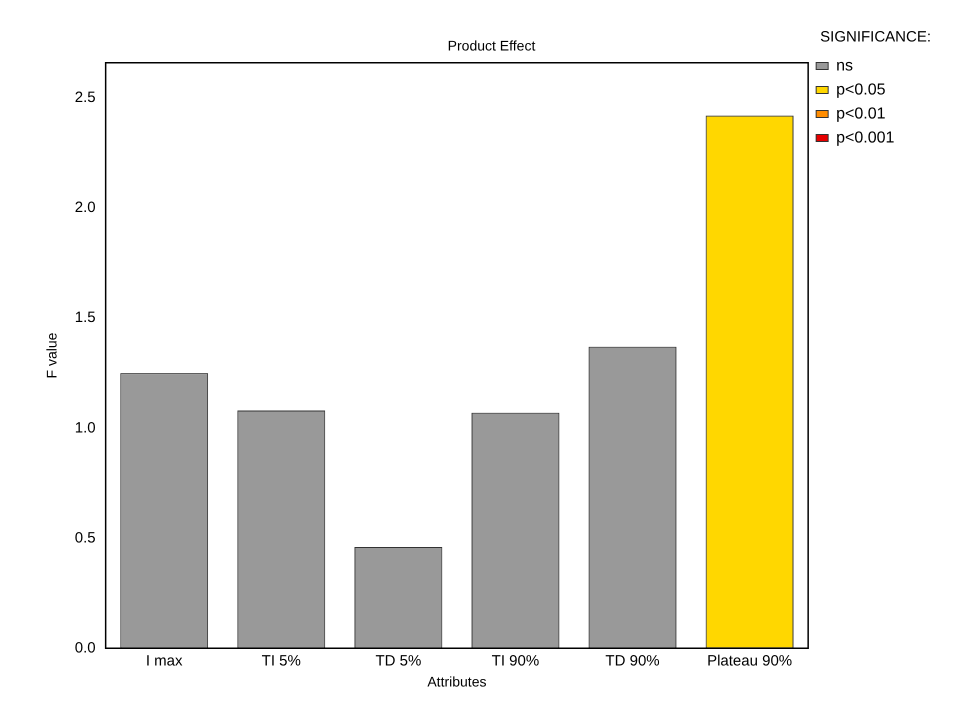 The image size is (953, 711). What do you see at coordinates (51, 355) in the screenshot?
I see `y-axis-title: F value` at bounding box center [51, 355].